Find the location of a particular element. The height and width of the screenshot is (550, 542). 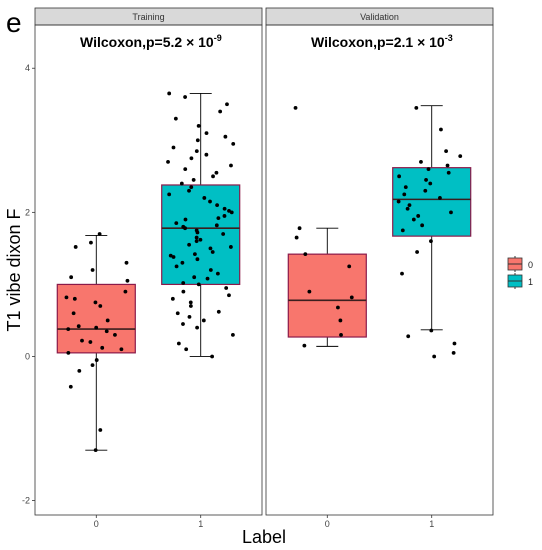

wilcoxon-annotation: Wilcoxon,p=5.2 × 10-9 is located at coordinates (151, 41).